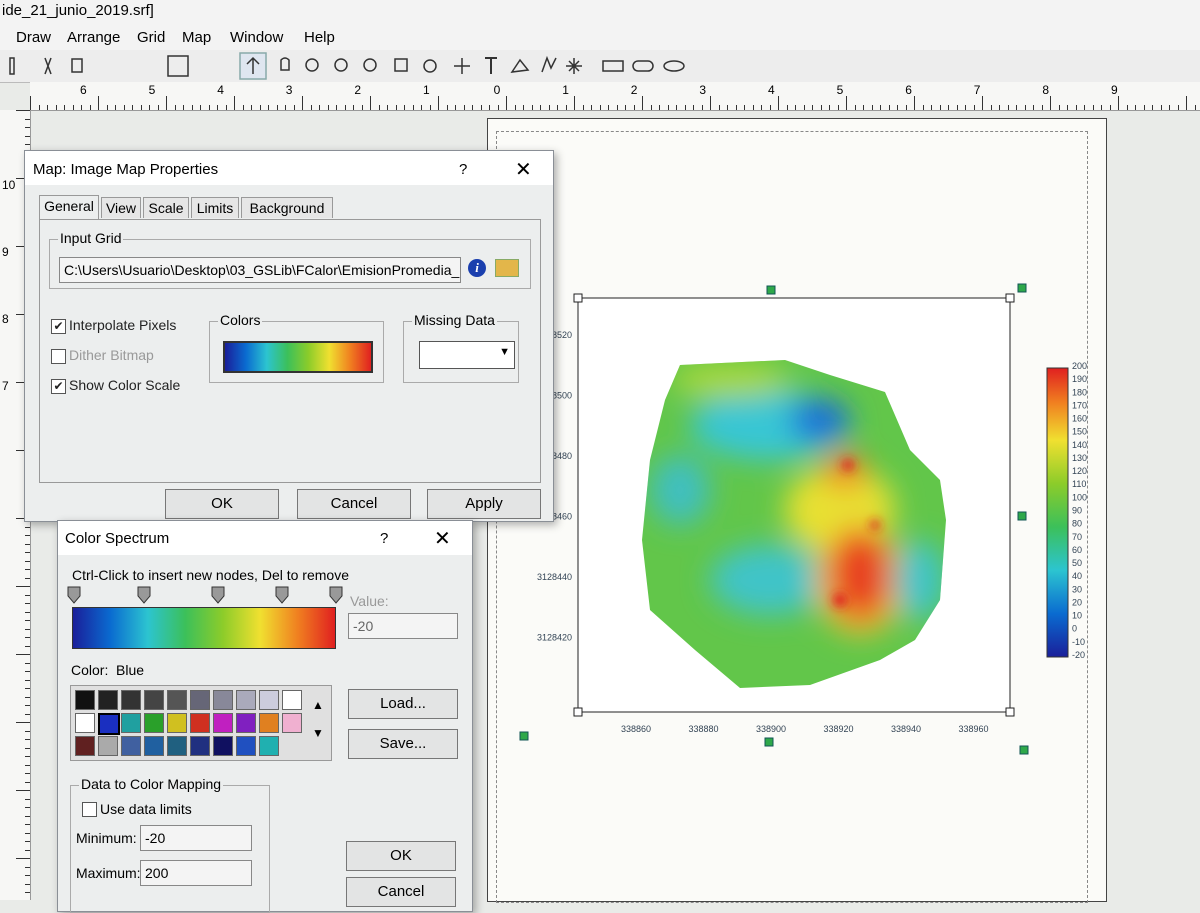 This screenshot has height=913, width=1200. Describe the element at coordinates (111, 355) in the screenshot. I see `checkbox-label: Dither Bitmap` at that location.